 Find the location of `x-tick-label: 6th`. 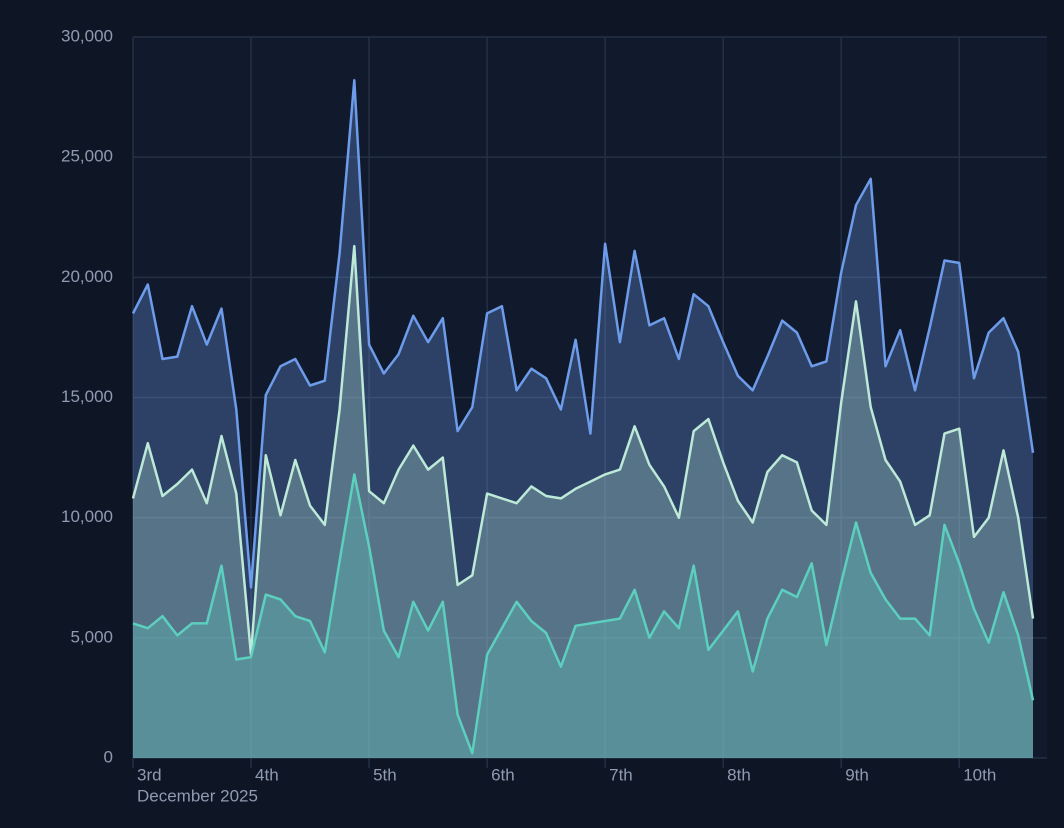

x-tick-label: 6th is located at coordinates (503, 774).